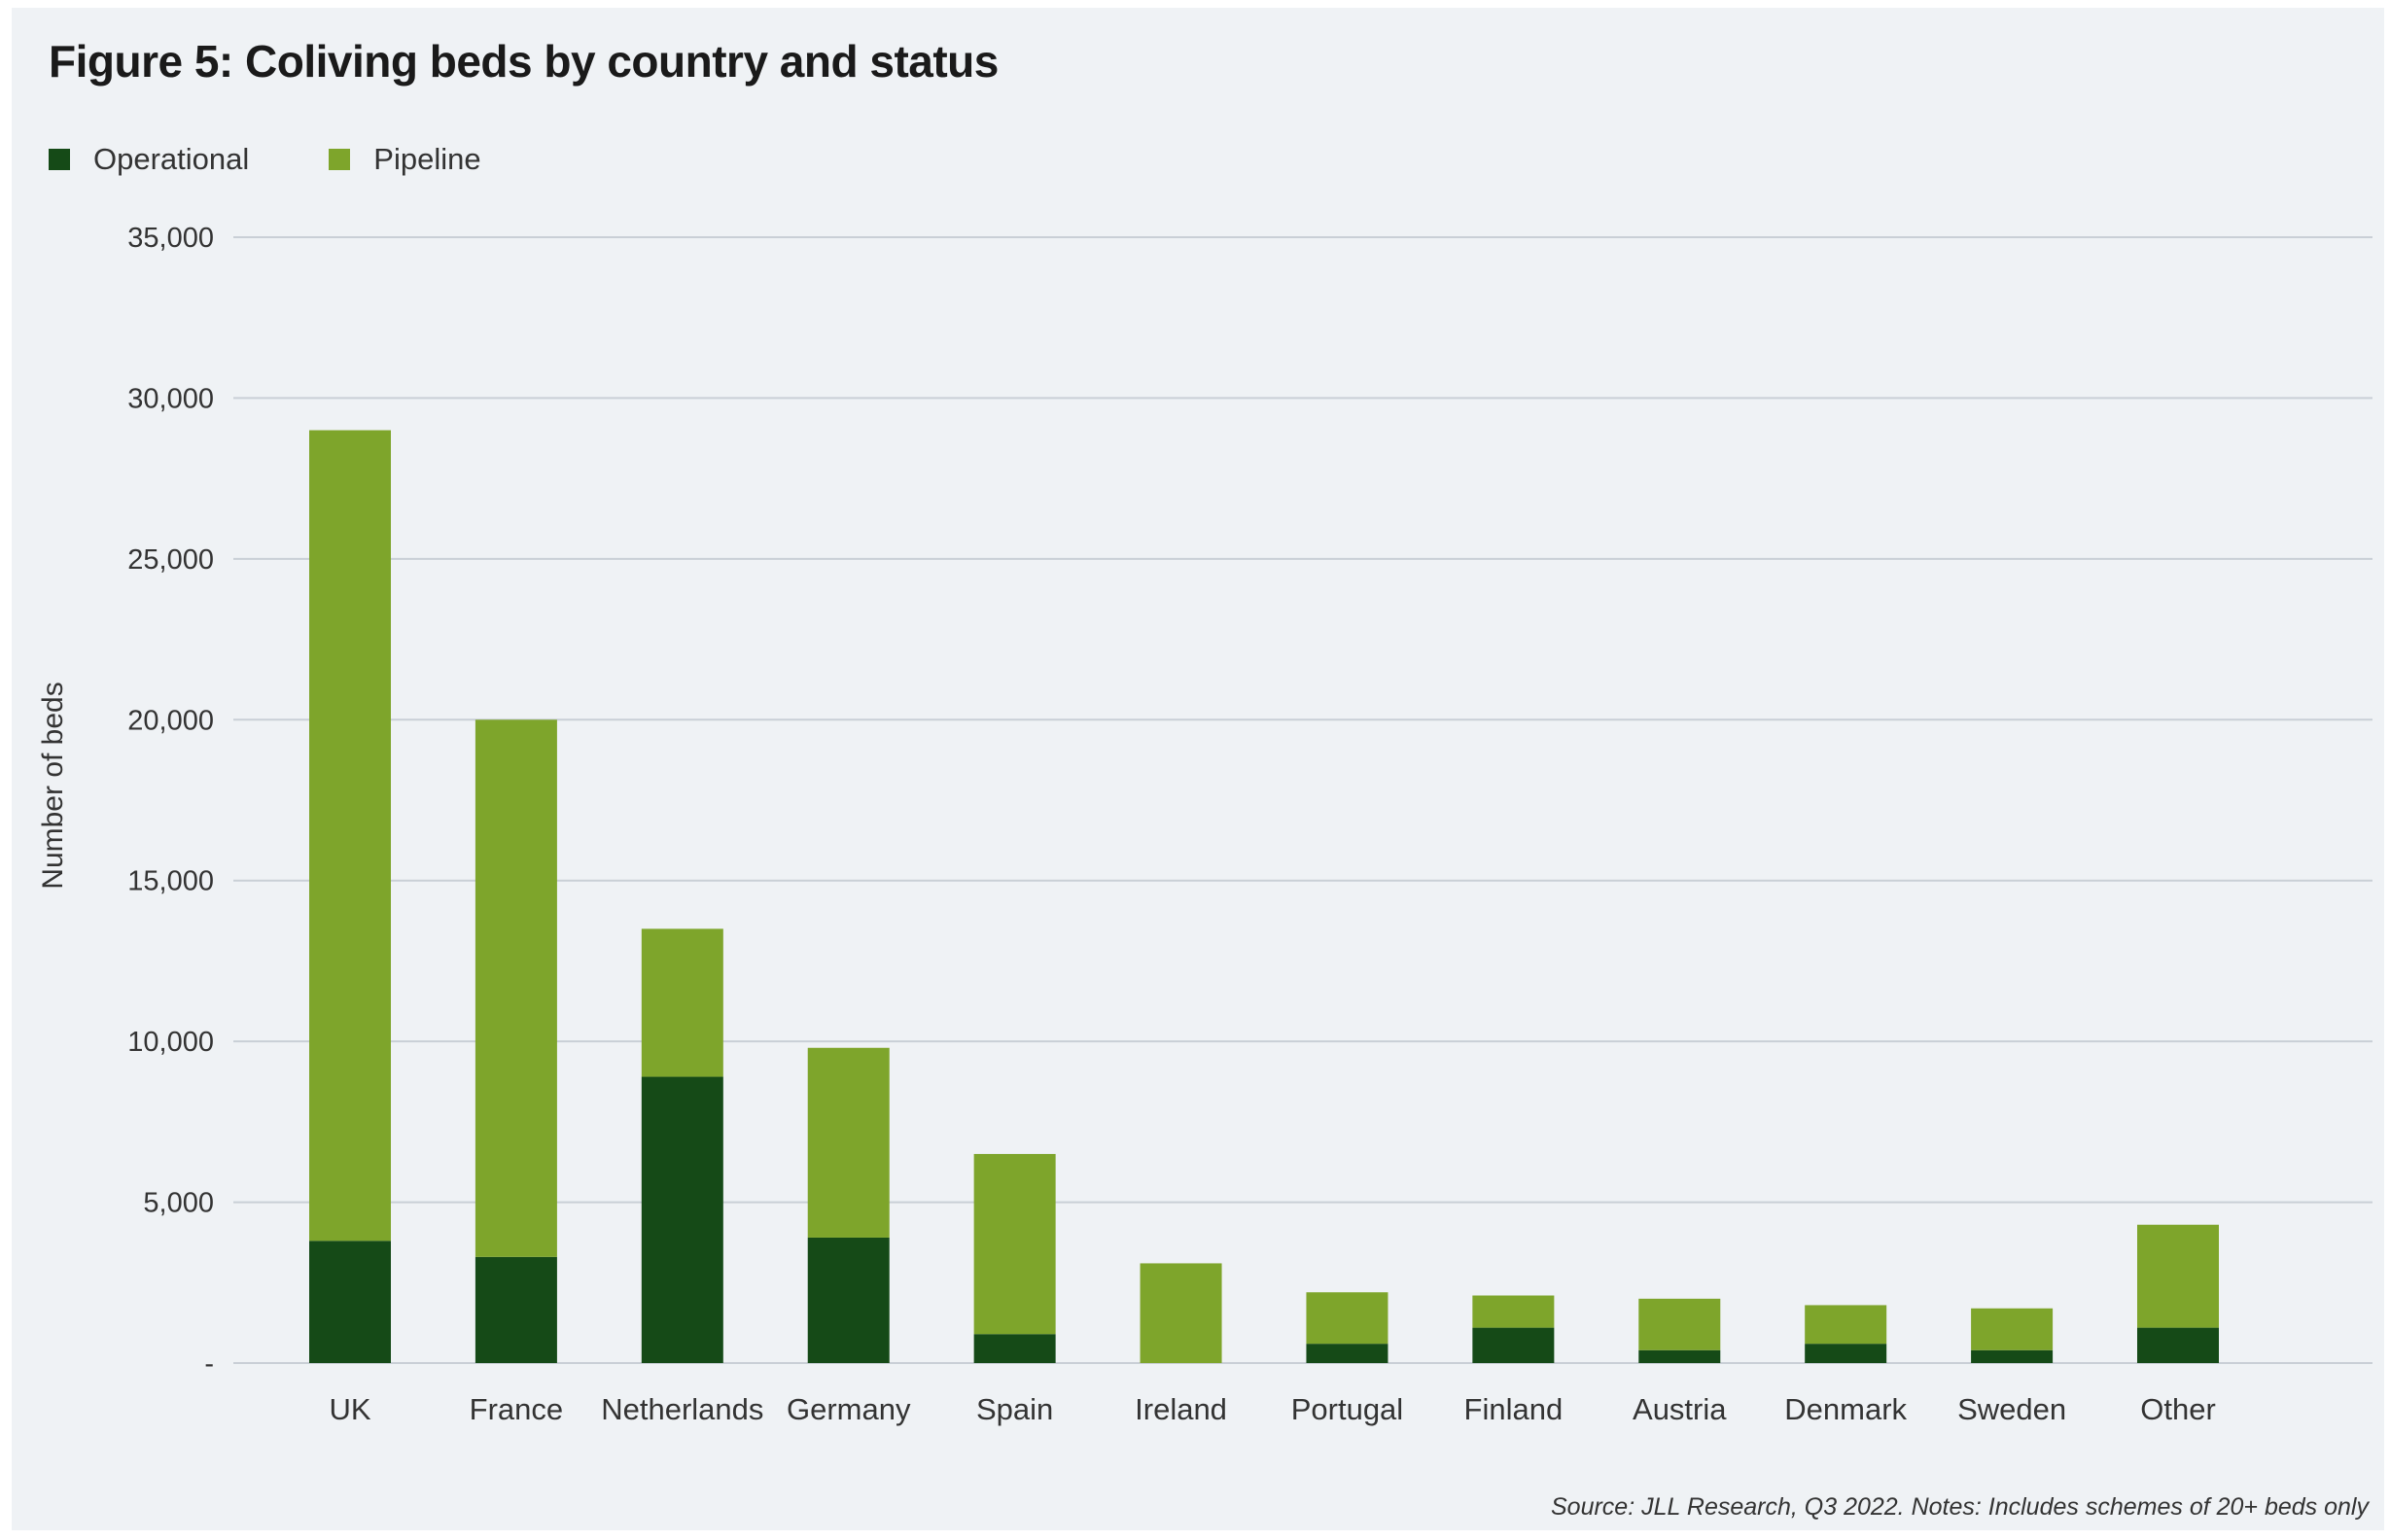 The height and width of the screenshot is (1540, 2390). Describe the element at coordinates (1514, 1409) in the screenshot. I see `x-tick-label: Finland` at that location.